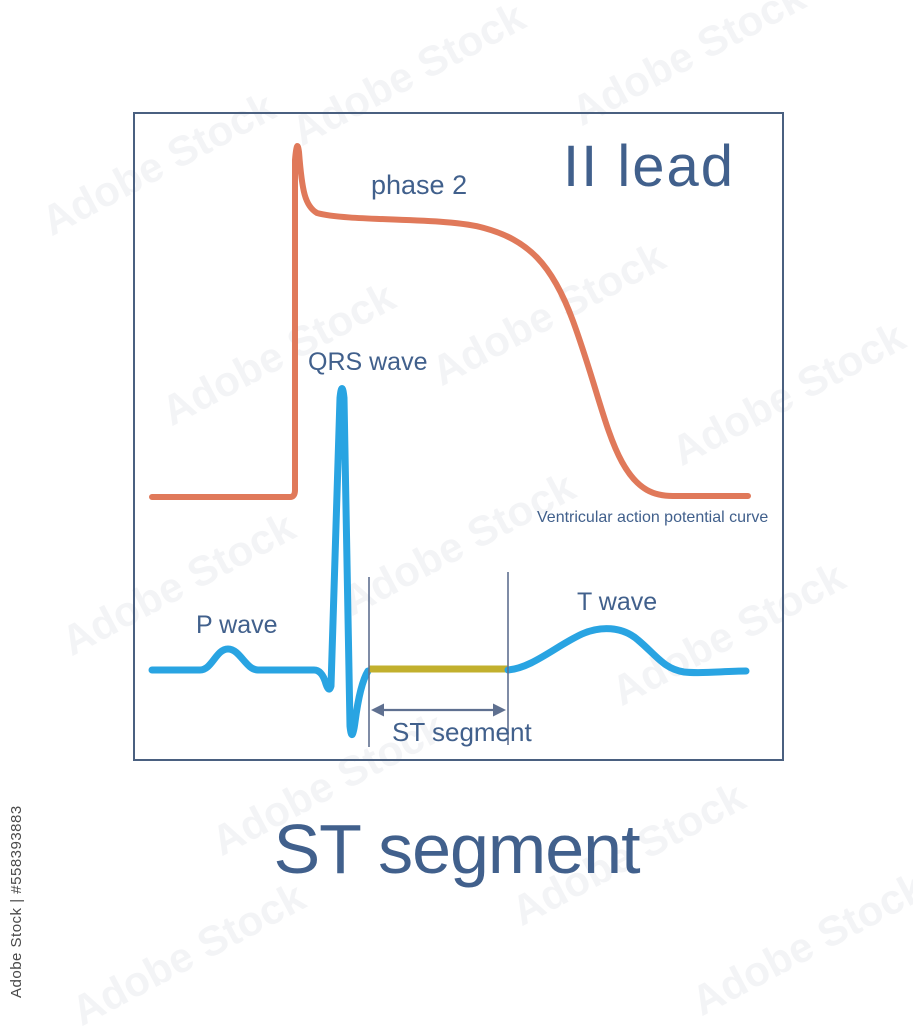 The width and height of the screenshot is (913, 1035). What do you see at coordinates (617, 602) in the screenshot?
I see `t-wave-label: T wave` at bounding box center [617, 602].